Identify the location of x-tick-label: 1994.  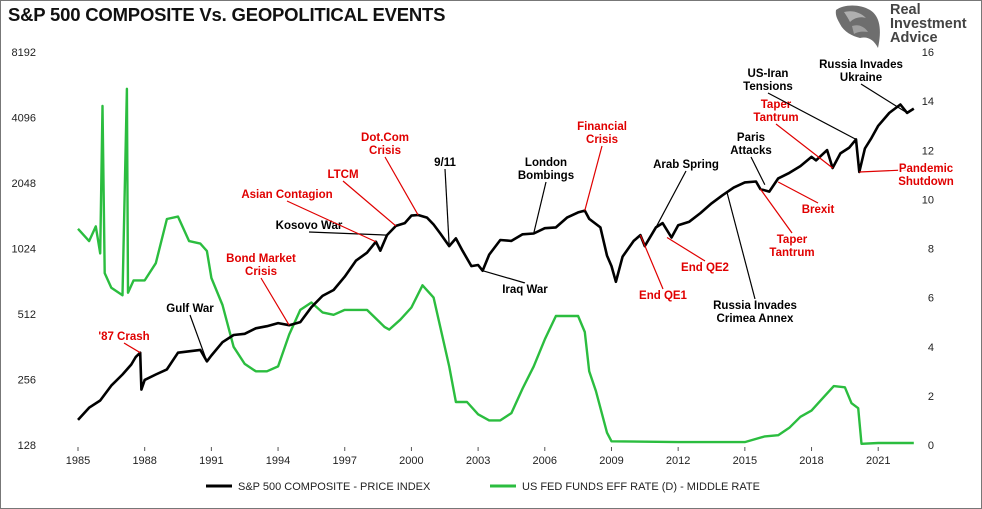
(278, 461).